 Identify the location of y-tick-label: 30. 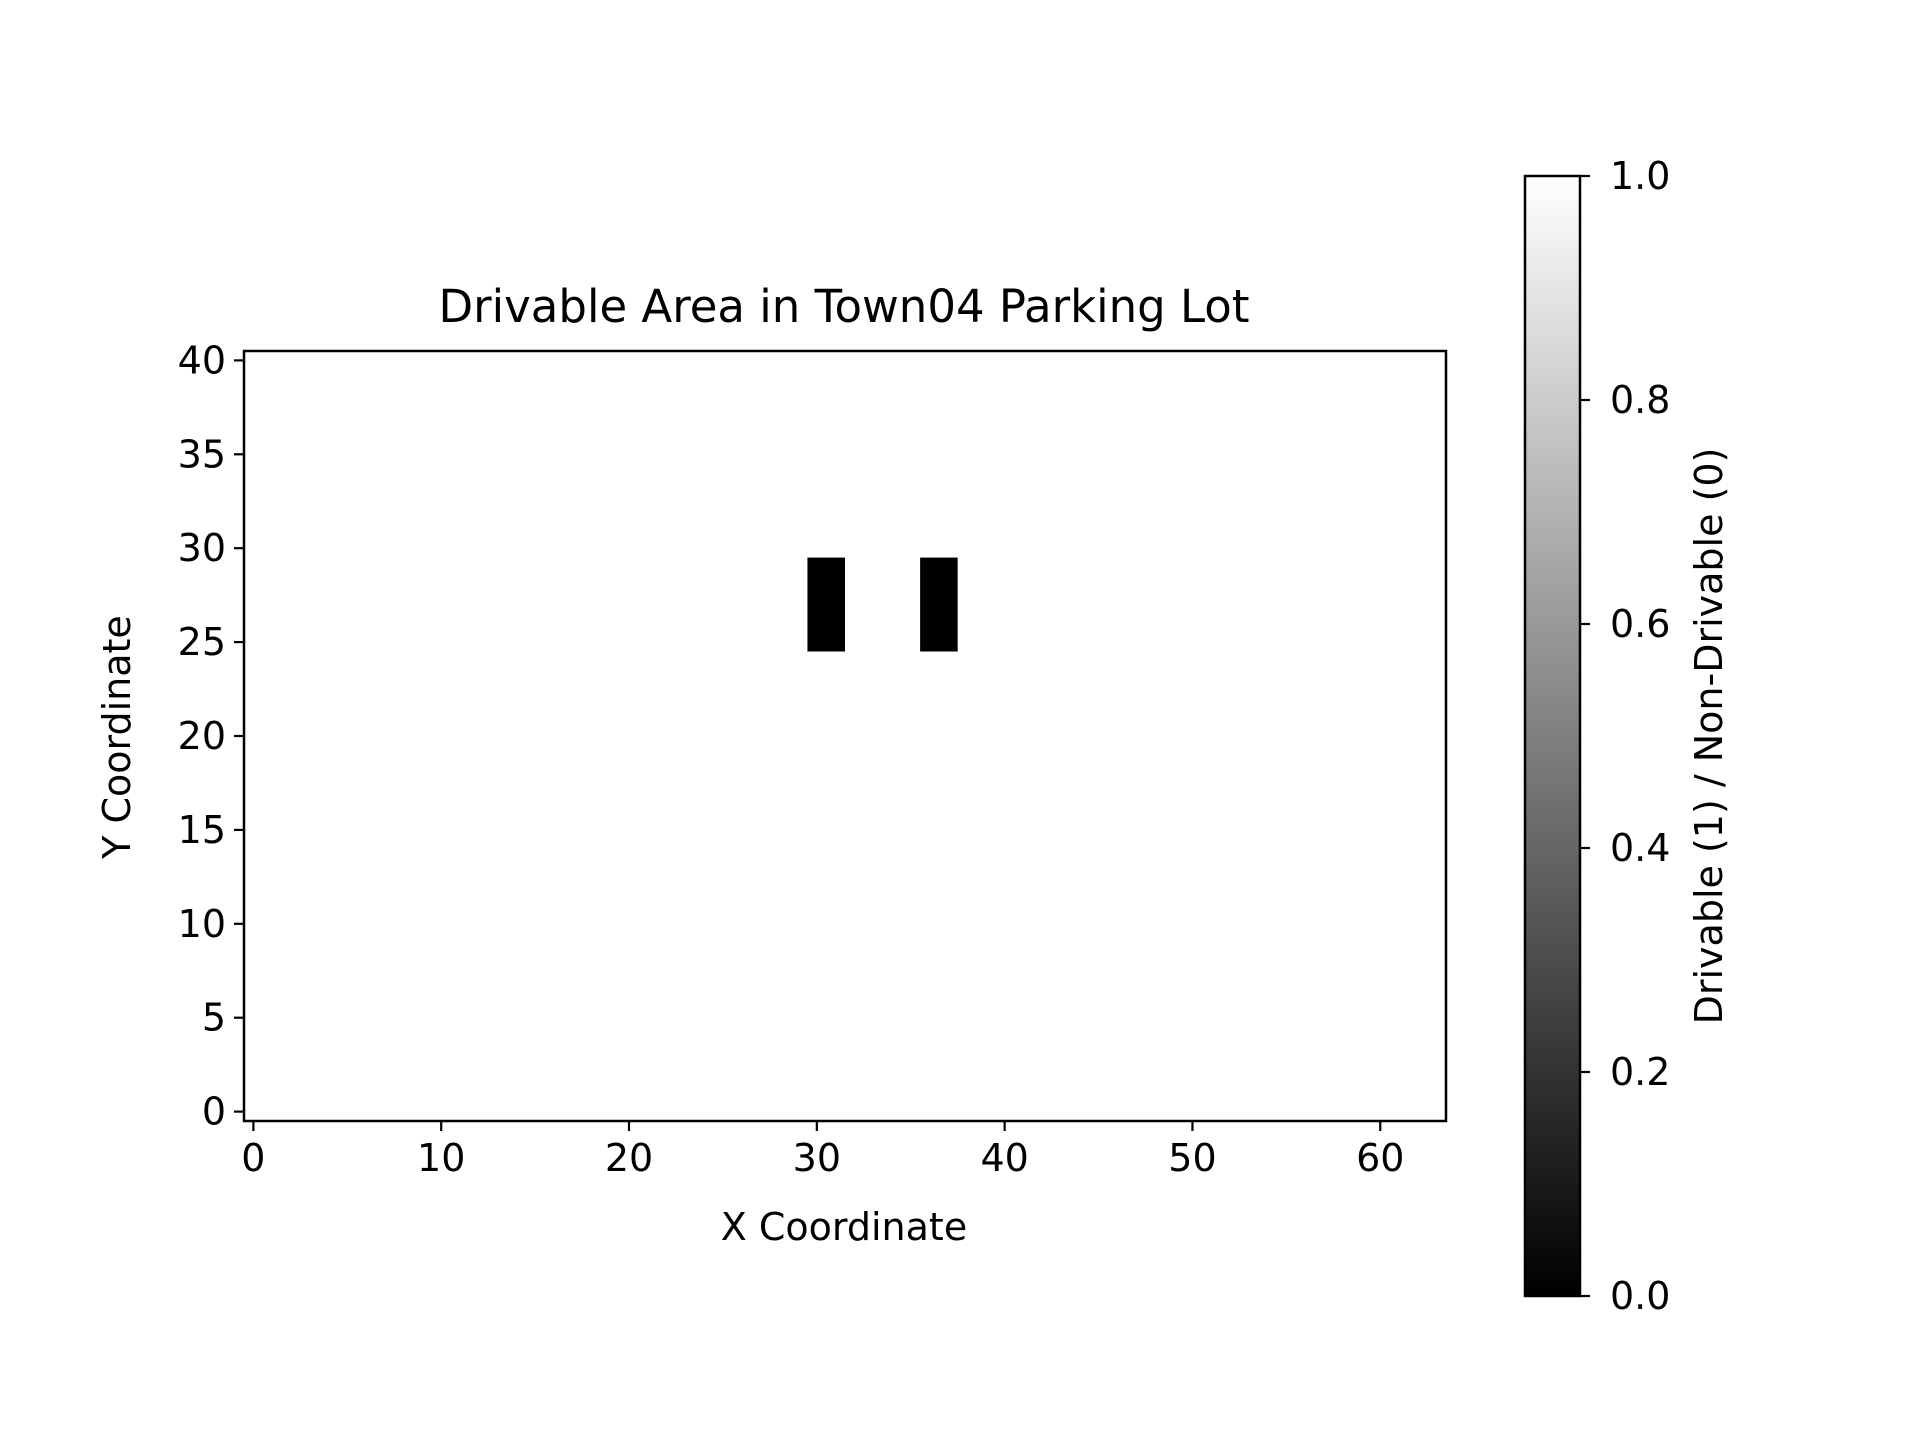
(202, 548).